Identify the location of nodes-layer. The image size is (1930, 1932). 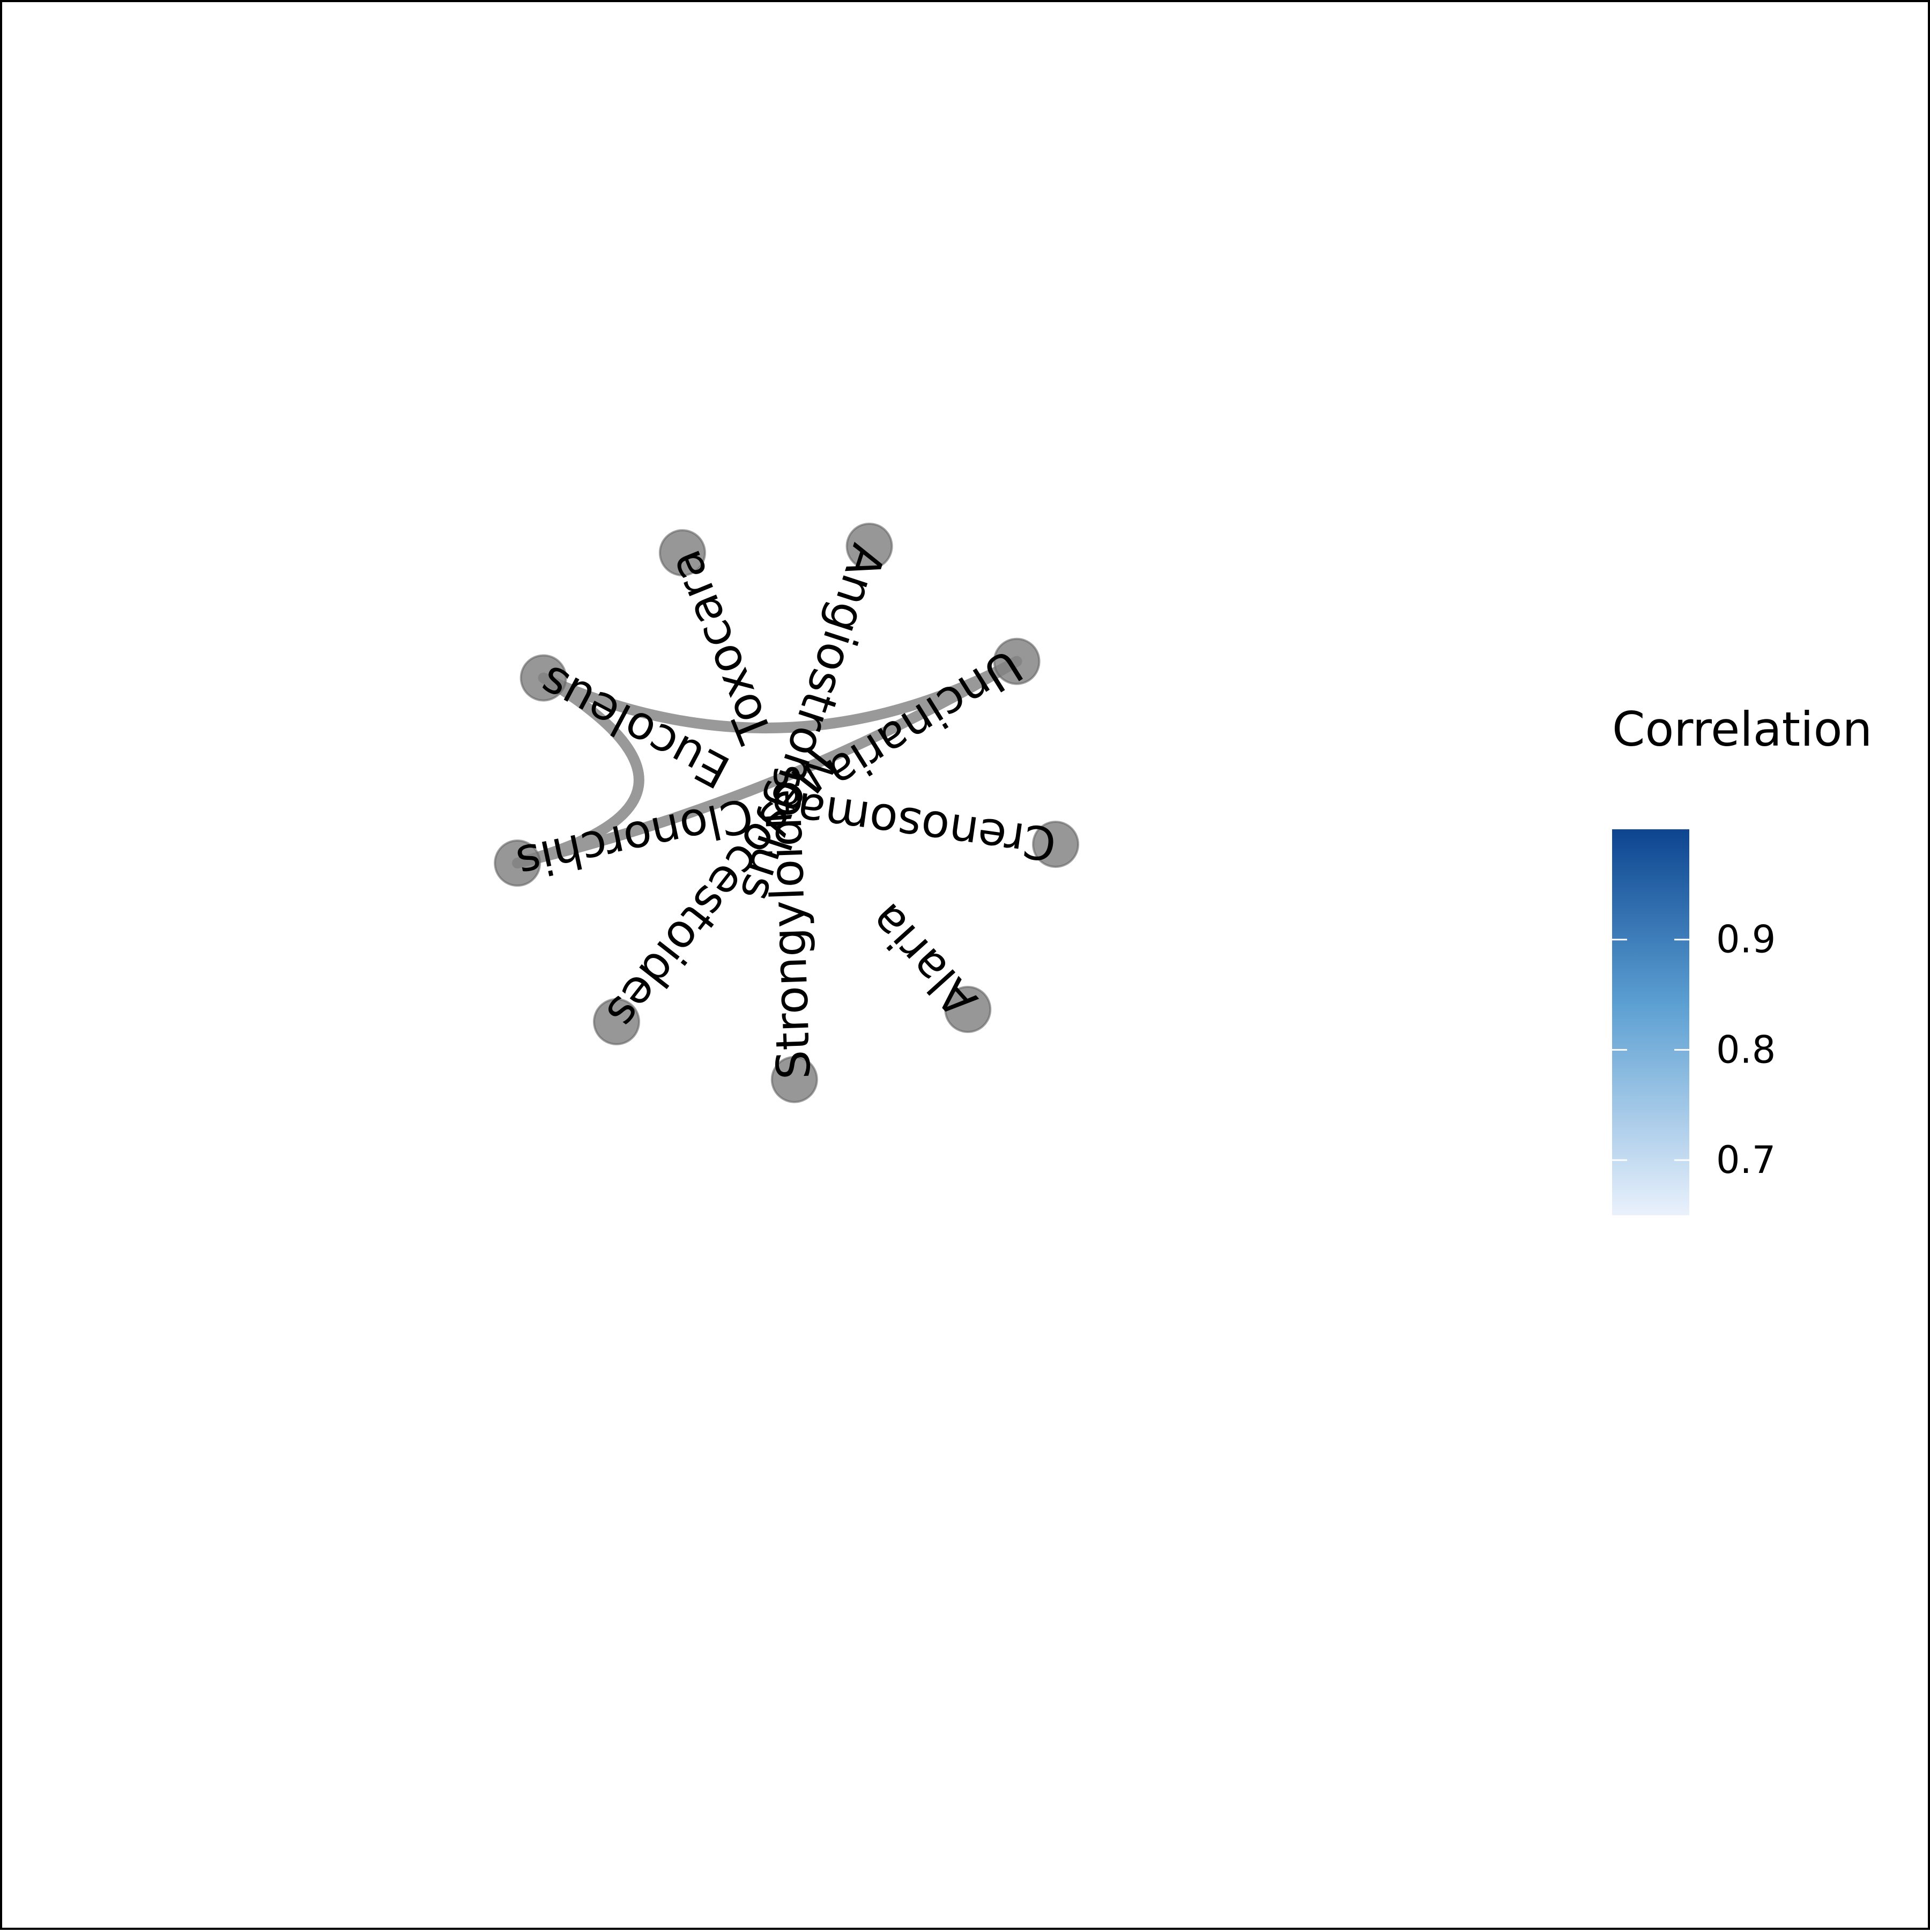
(787, 812).